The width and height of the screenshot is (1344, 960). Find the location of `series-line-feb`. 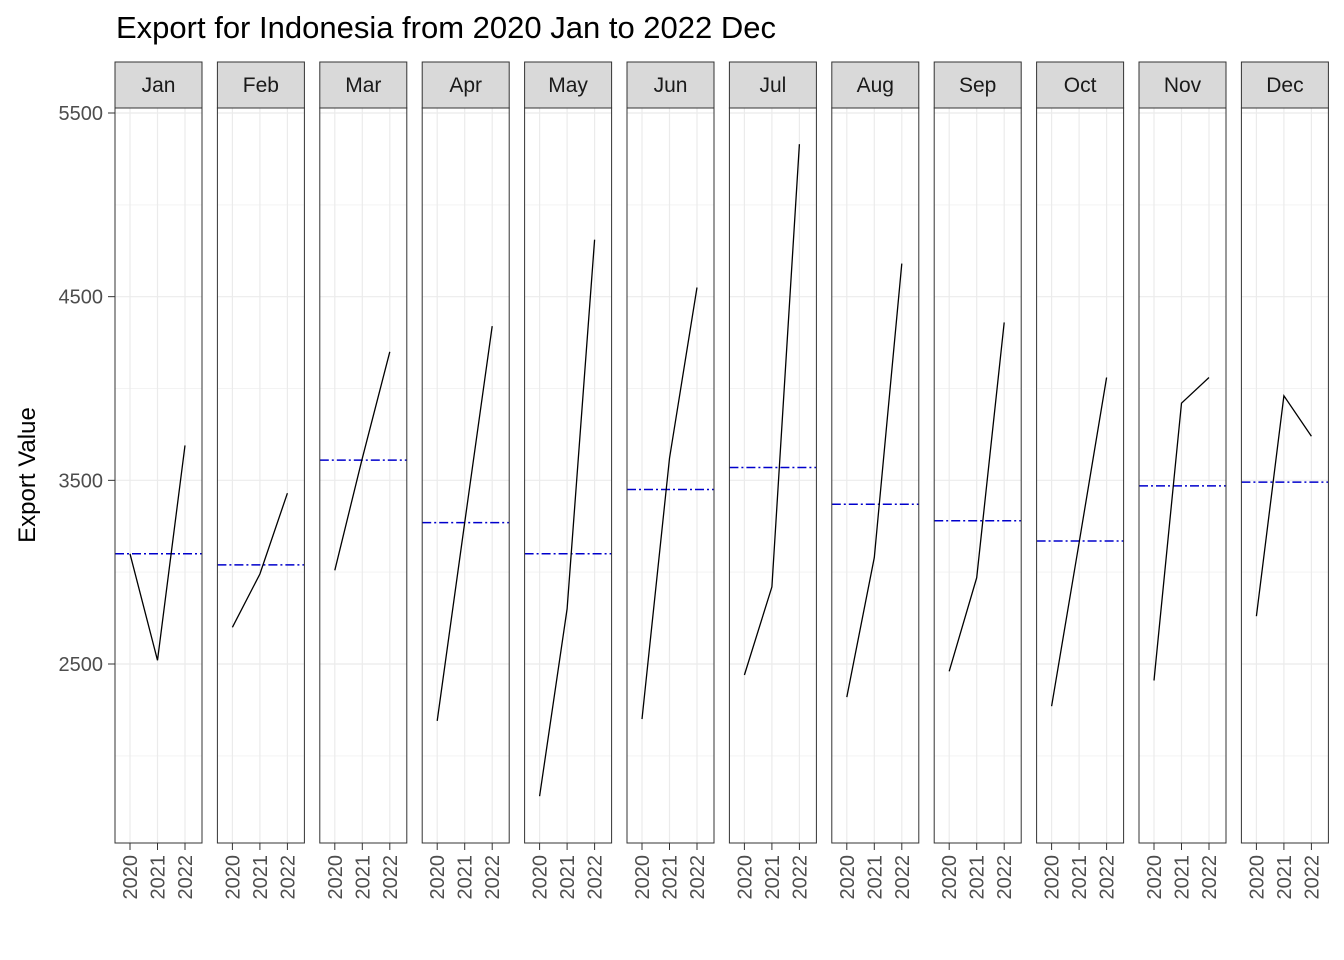

series-line-feb is located at coordinates (260, 560).